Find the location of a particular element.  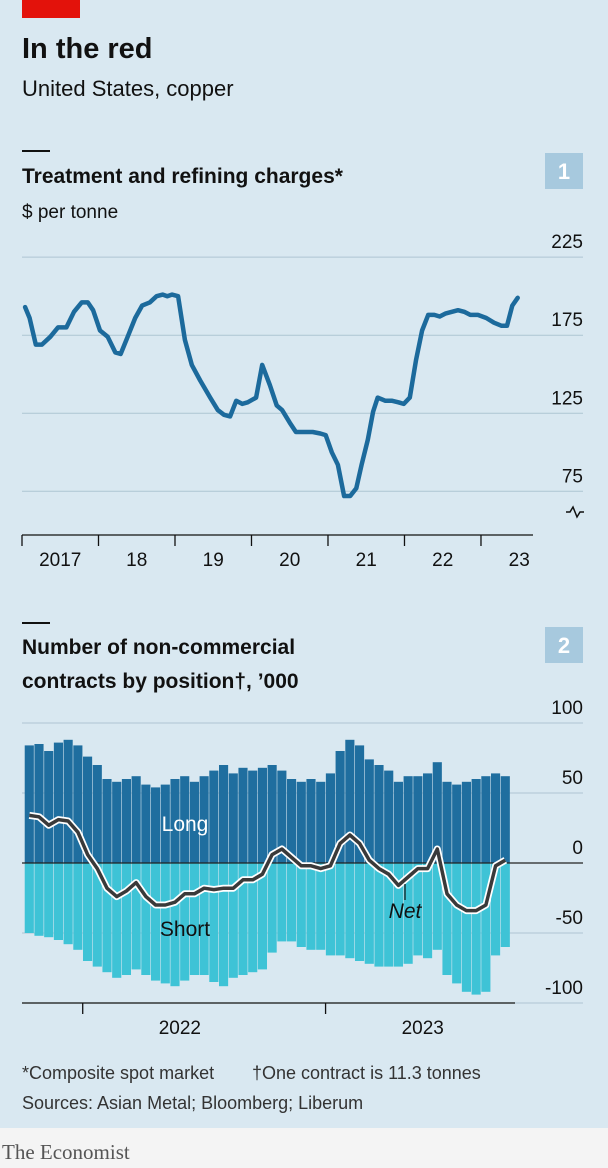

y-tick-label: 75 is located at coordinates (572, 476).